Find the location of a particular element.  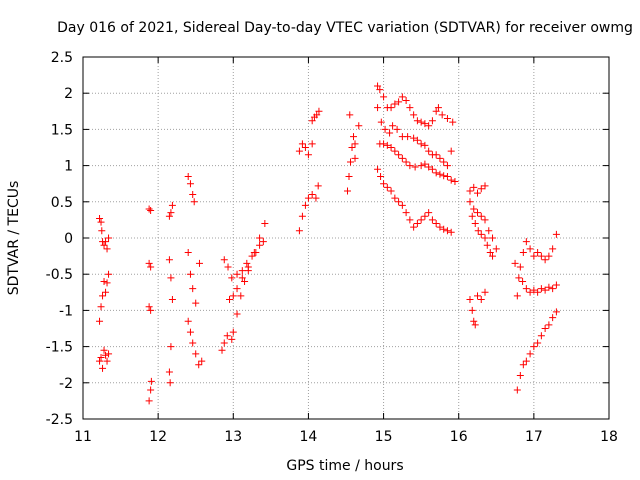

x-tick-label: 11 is located at coordinates (83, 437).